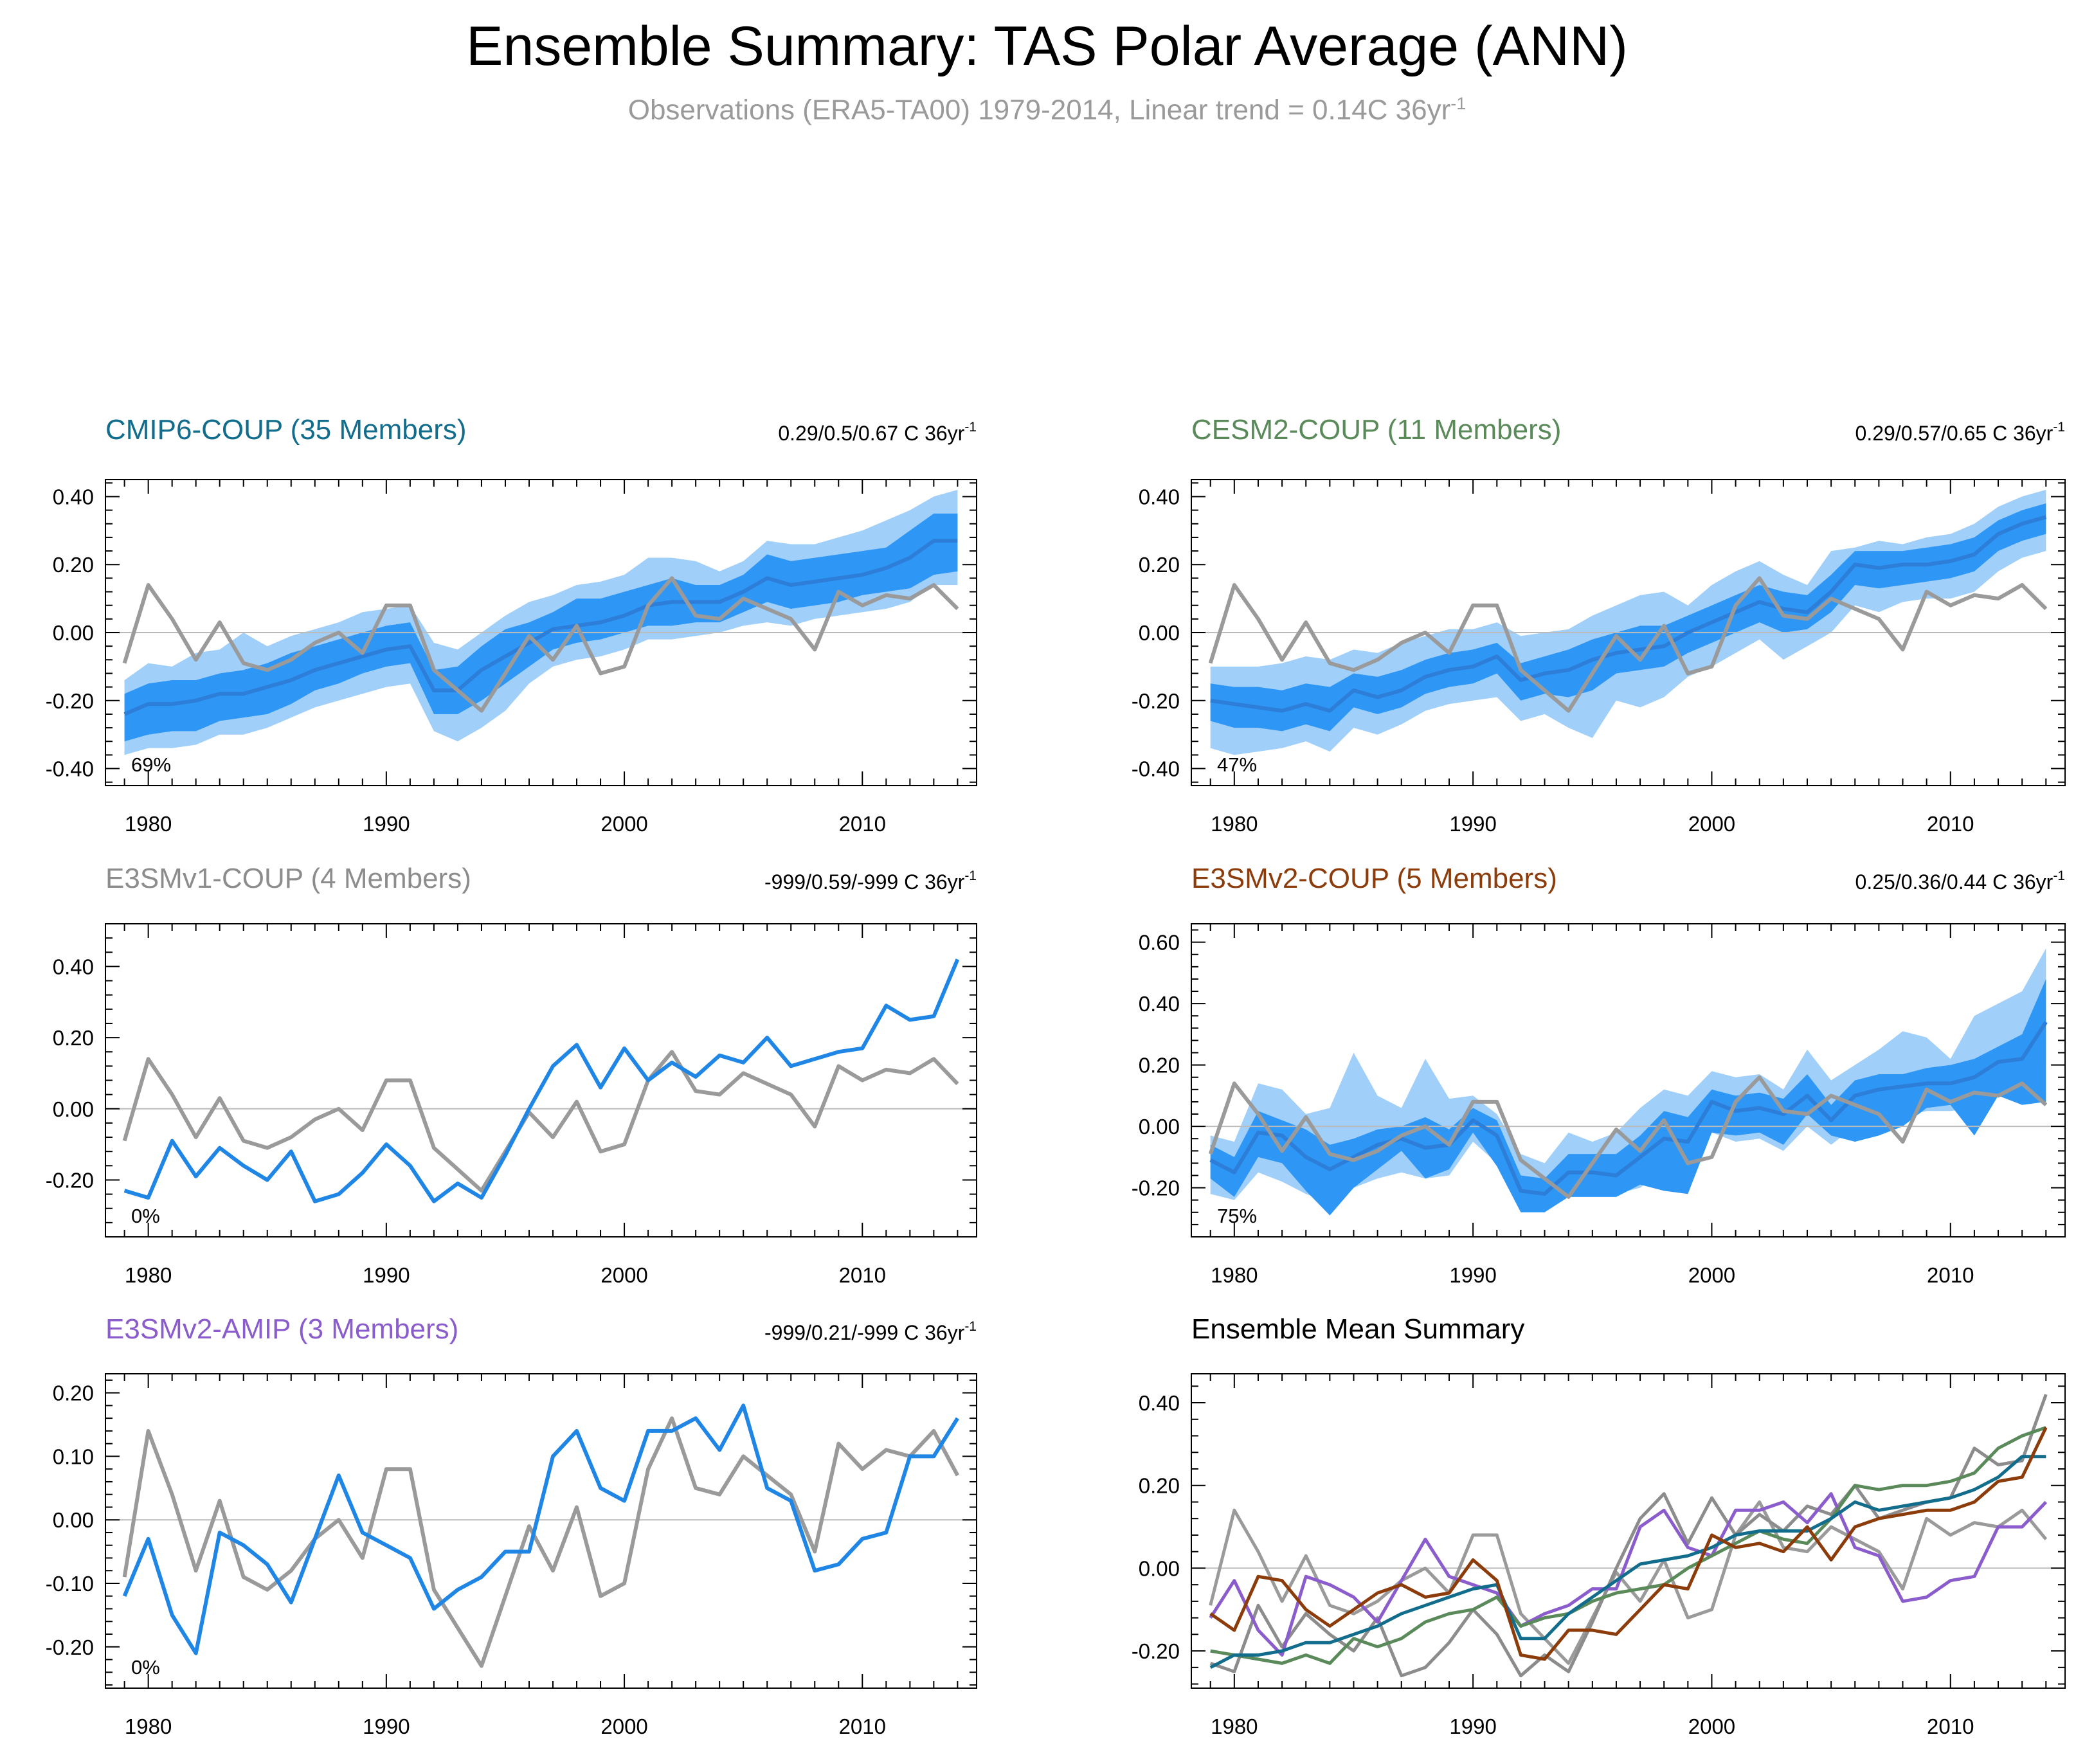 The image size is (2094, 1764). What do you see at coordinates (1954, 882) in the screenshot?
I see `trend-text: 0.25/0.36/0.44 C 36yr` at bounding box center [1954, 882].